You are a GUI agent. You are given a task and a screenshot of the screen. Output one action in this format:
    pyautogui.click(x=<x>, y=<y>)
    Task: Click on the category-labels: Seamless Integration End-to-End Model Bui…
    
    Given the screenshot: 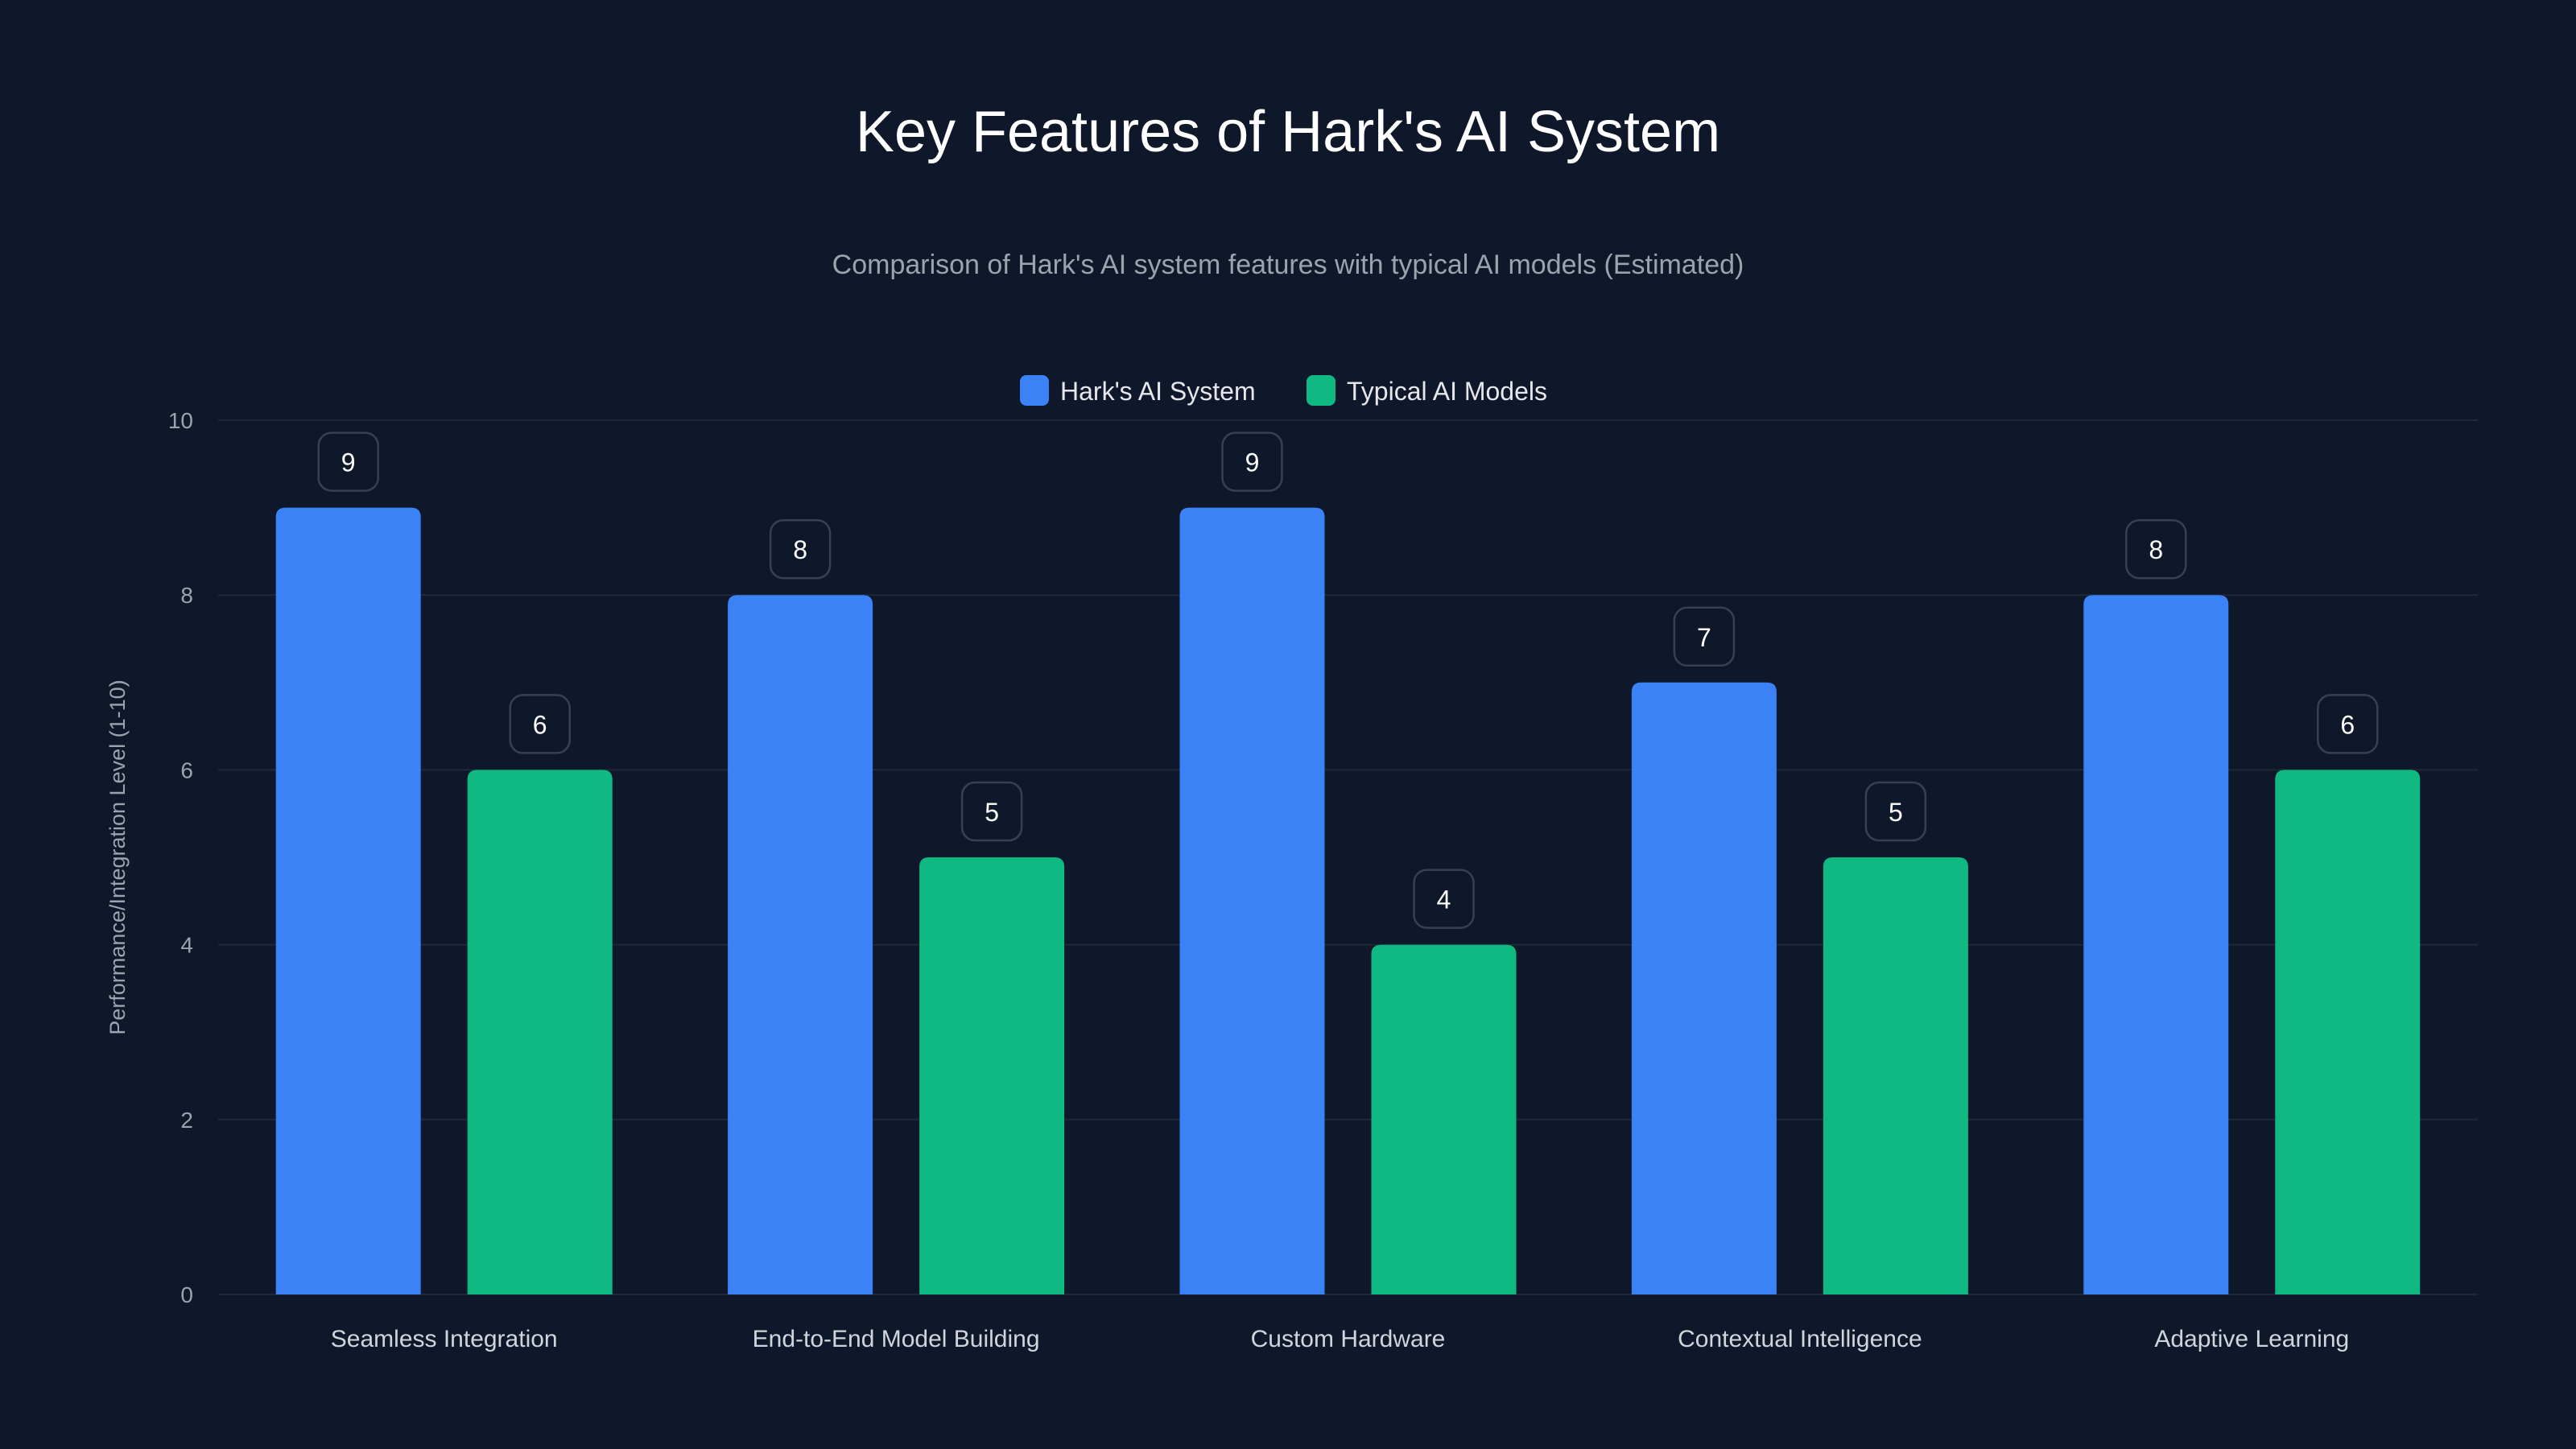 What is the action you would take?
    pyautogui.click(x=1340, y=1339)
    